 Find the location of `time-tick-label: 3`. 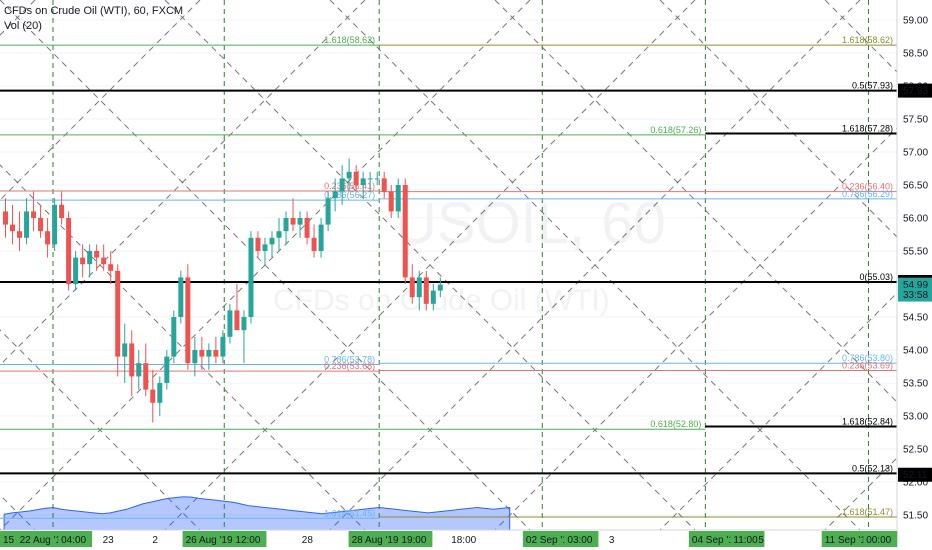

time-tick-label: 3 is located at coordinates (612, 540).